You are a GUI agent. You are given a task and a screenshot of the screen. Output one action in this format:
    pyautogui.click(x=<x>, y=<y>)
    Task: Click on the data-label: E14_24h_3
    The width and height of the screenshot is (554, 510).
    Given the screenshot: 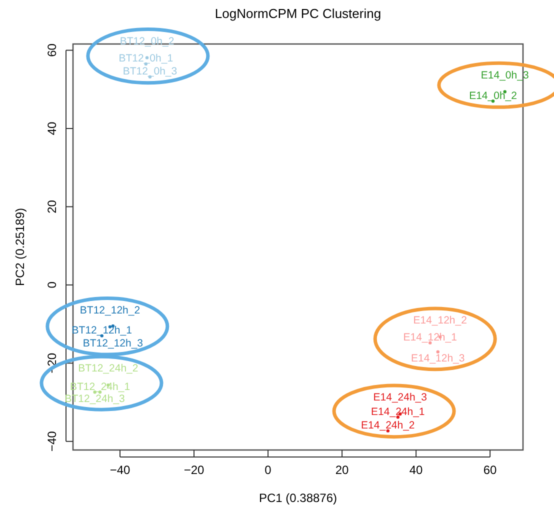 What is the action you would take?
    pyautogui.click(x=400, y=398)
    